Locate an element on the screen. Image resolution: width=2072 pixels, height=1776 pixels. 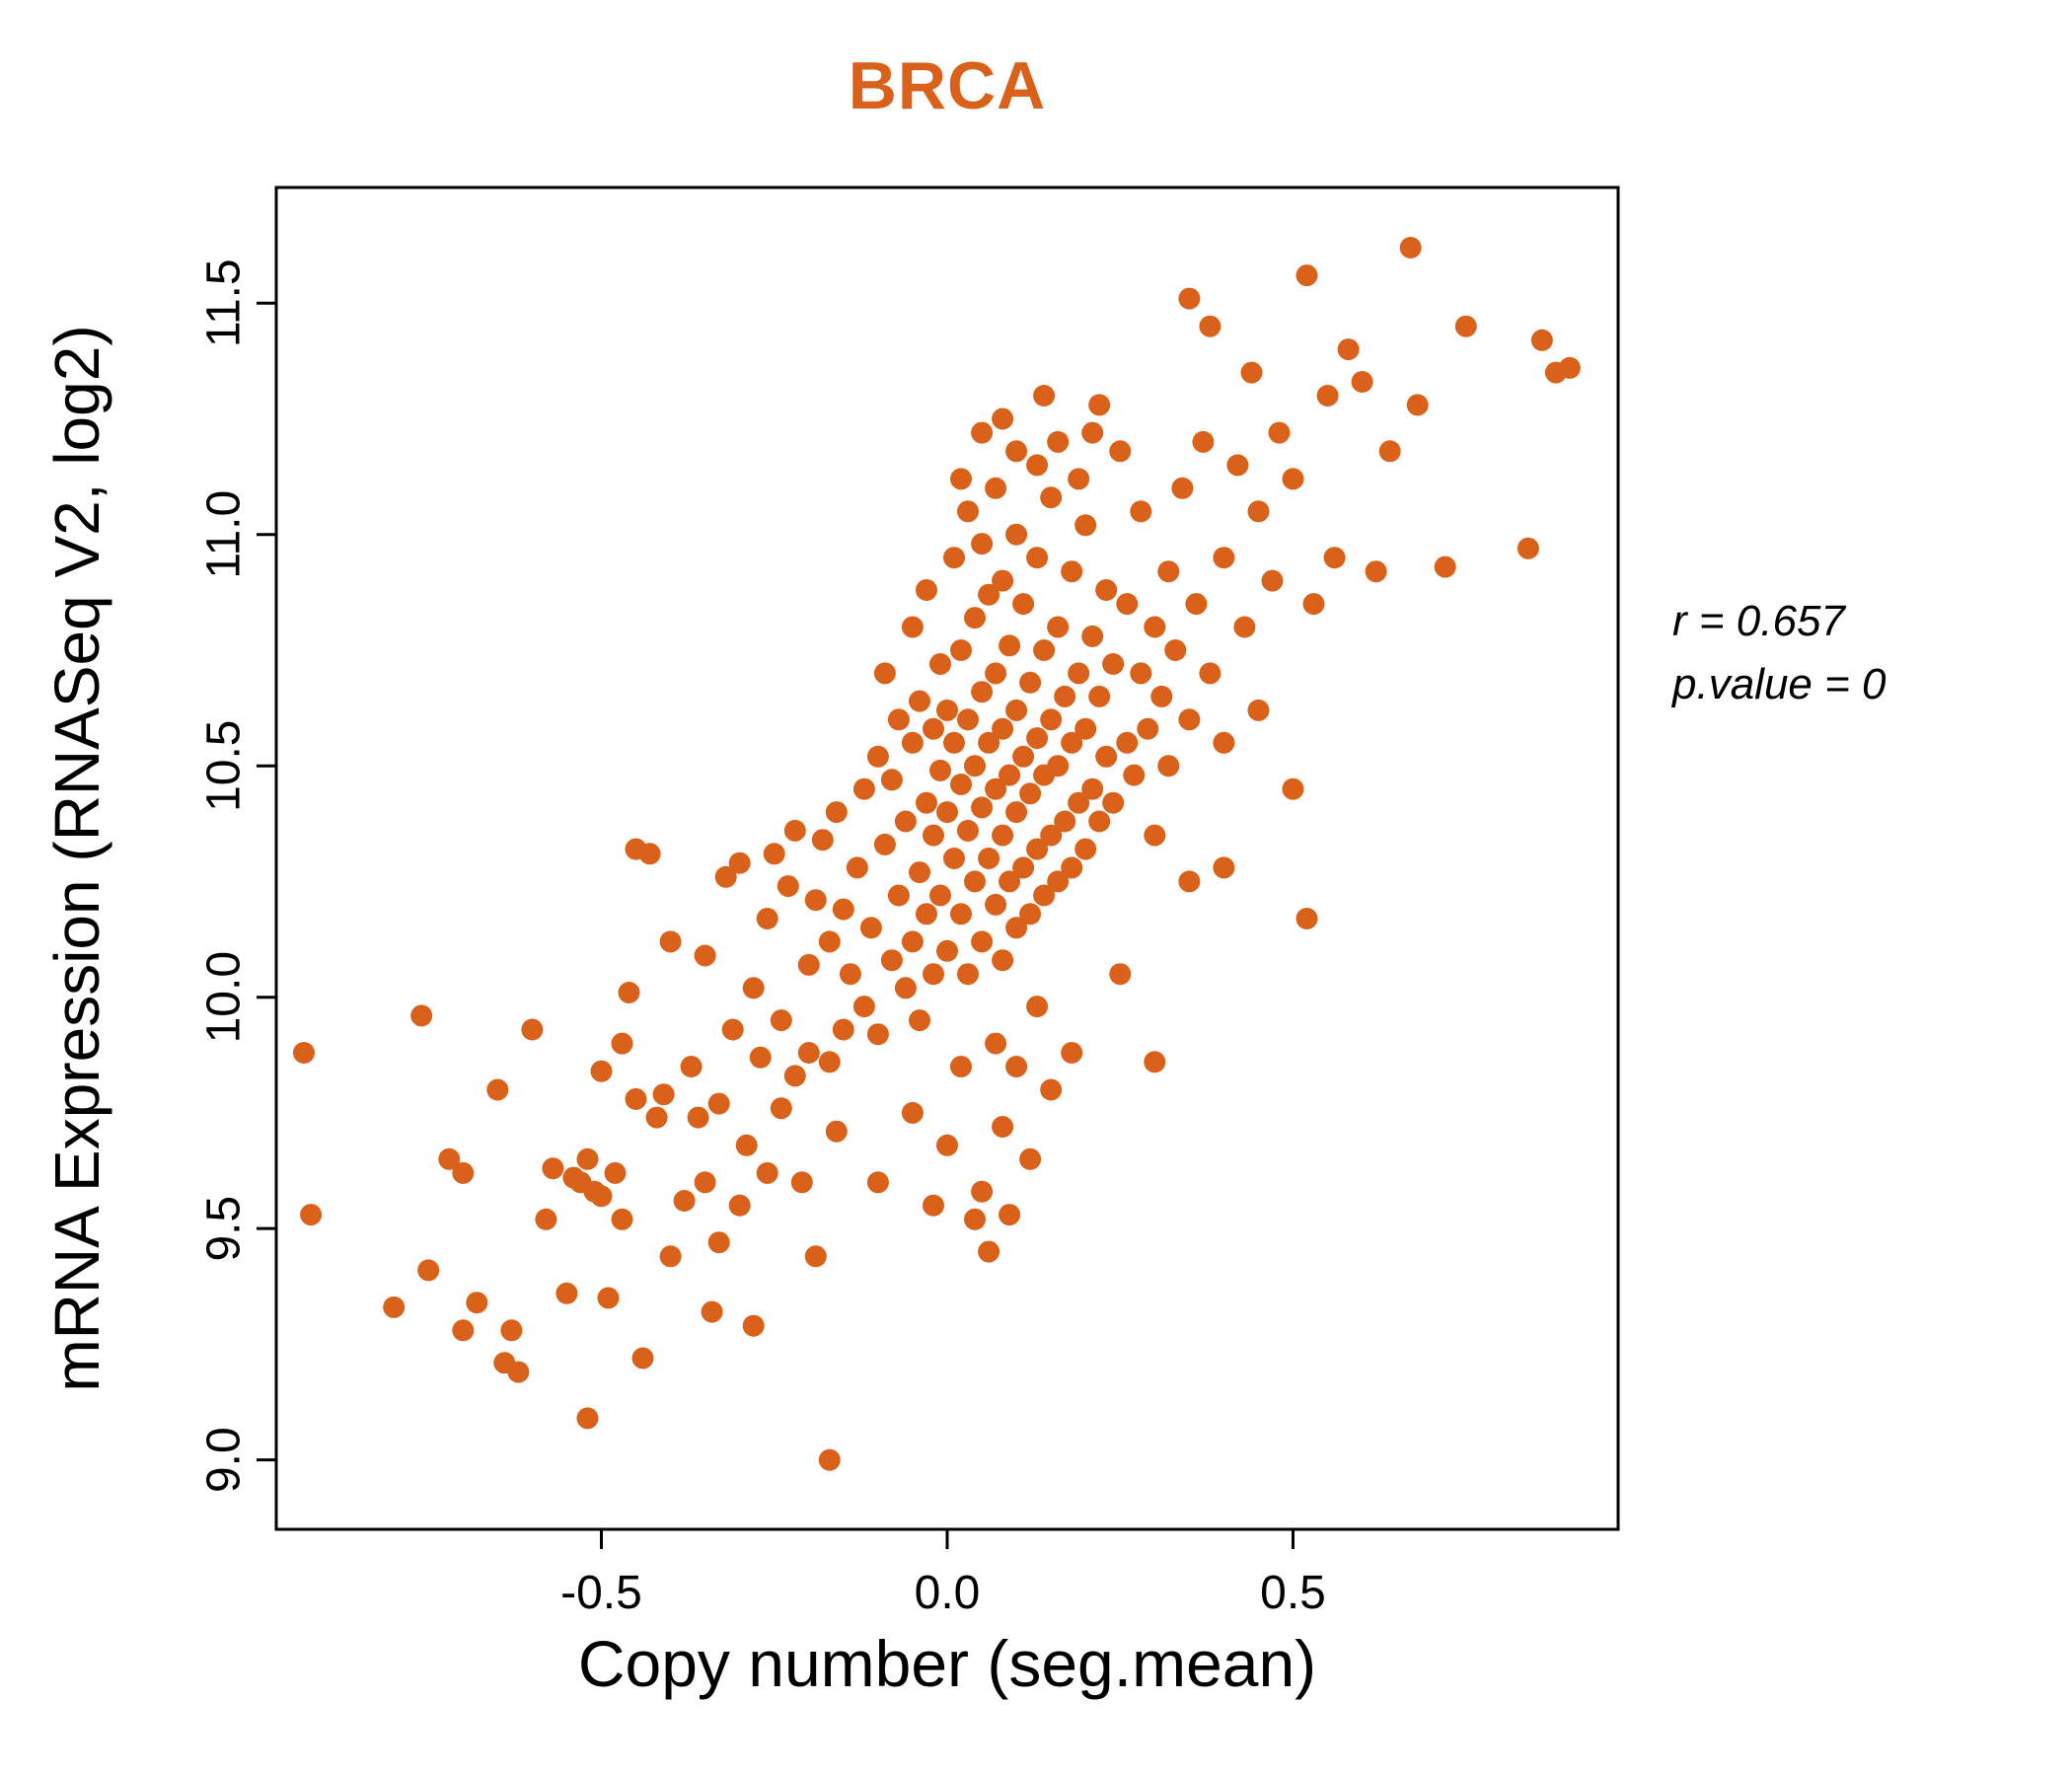
x-axis-title: Copy number (seg.mean) is located at coordinates (947, 1663).